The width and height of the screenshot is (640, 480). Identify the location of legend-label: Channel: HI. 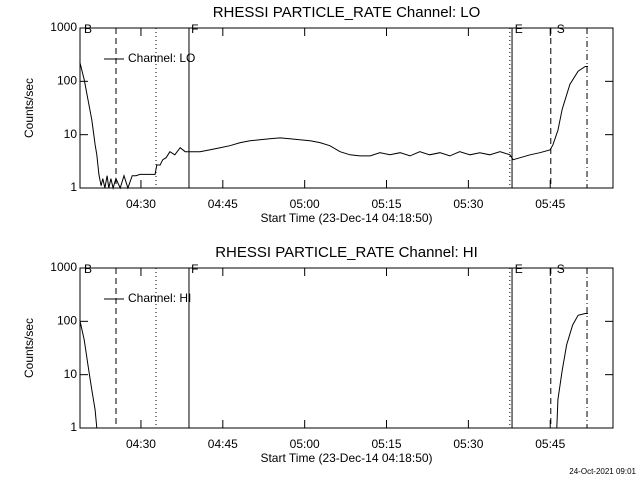
(159, 298).